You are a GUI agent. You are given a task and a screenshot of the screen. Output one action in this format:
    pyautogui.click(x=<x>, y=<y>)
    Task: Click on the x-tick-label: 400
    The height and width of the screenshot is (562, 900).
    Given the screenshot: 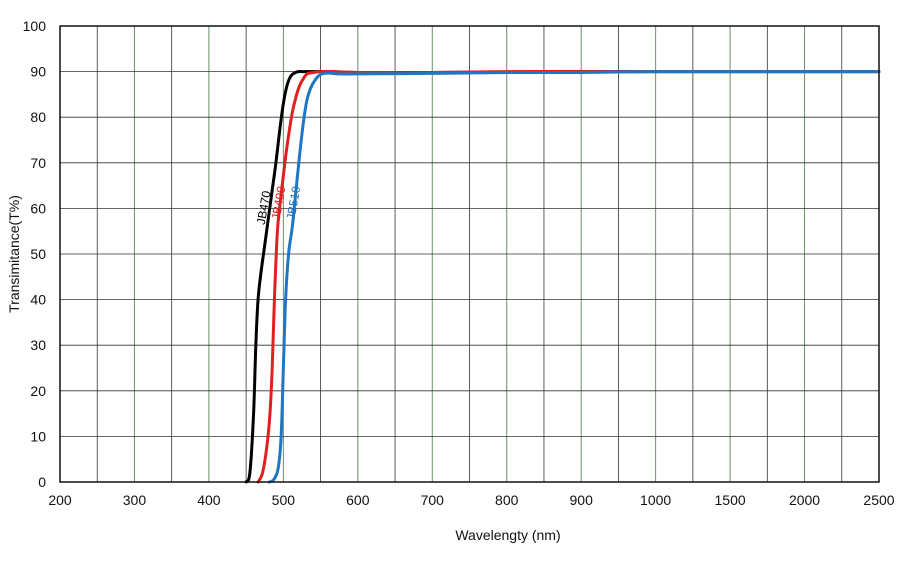 What is the action you would take?
    pyautogui.click(x=209, y=500)
    